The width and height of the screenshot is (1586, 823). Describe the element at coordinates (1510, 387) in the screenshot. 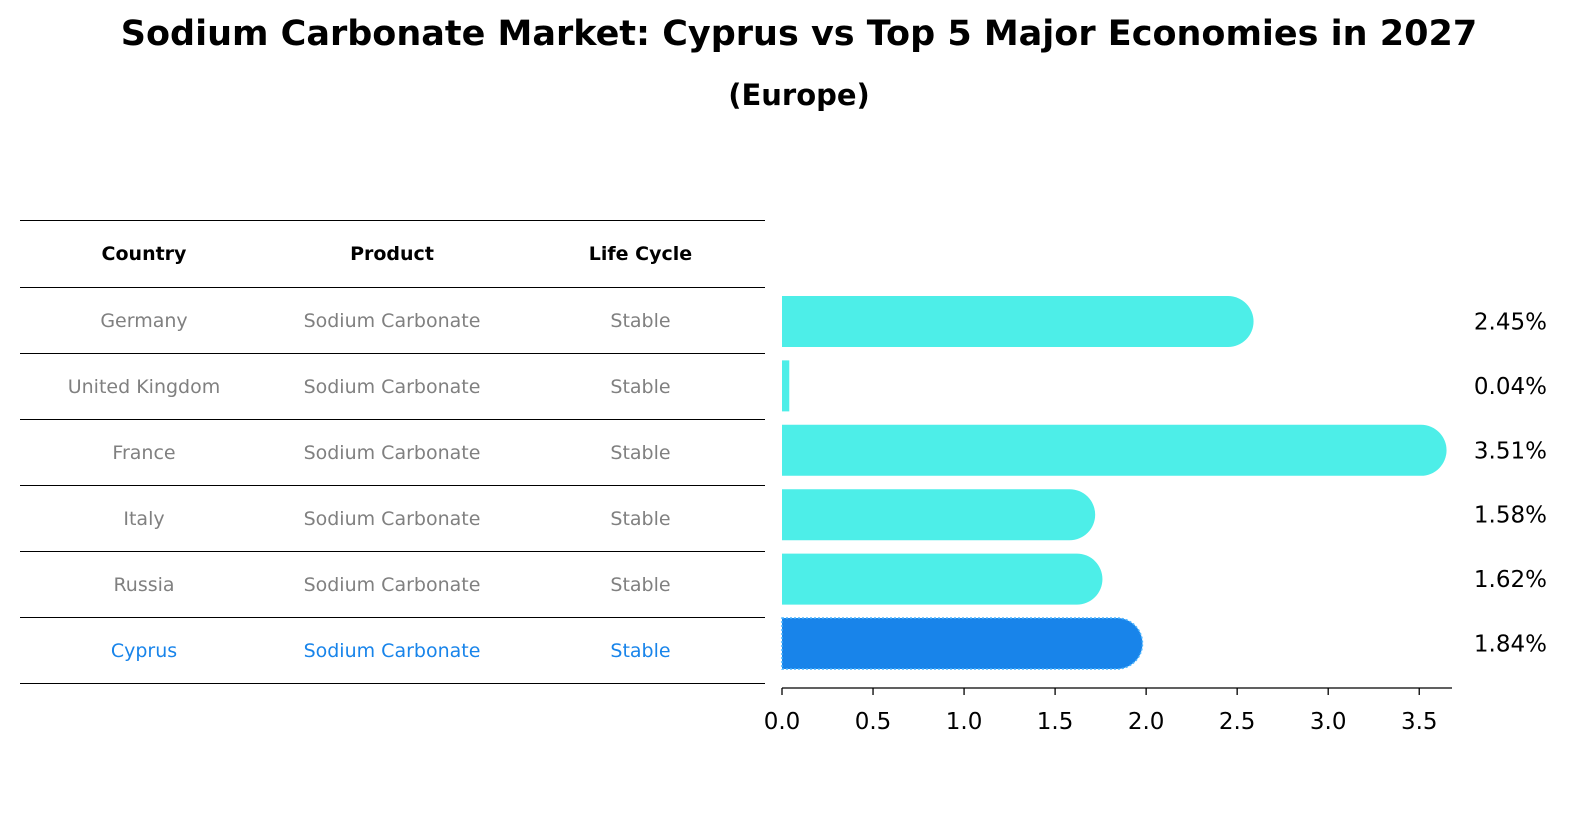

I see `data-label: 0.04%` at that location.